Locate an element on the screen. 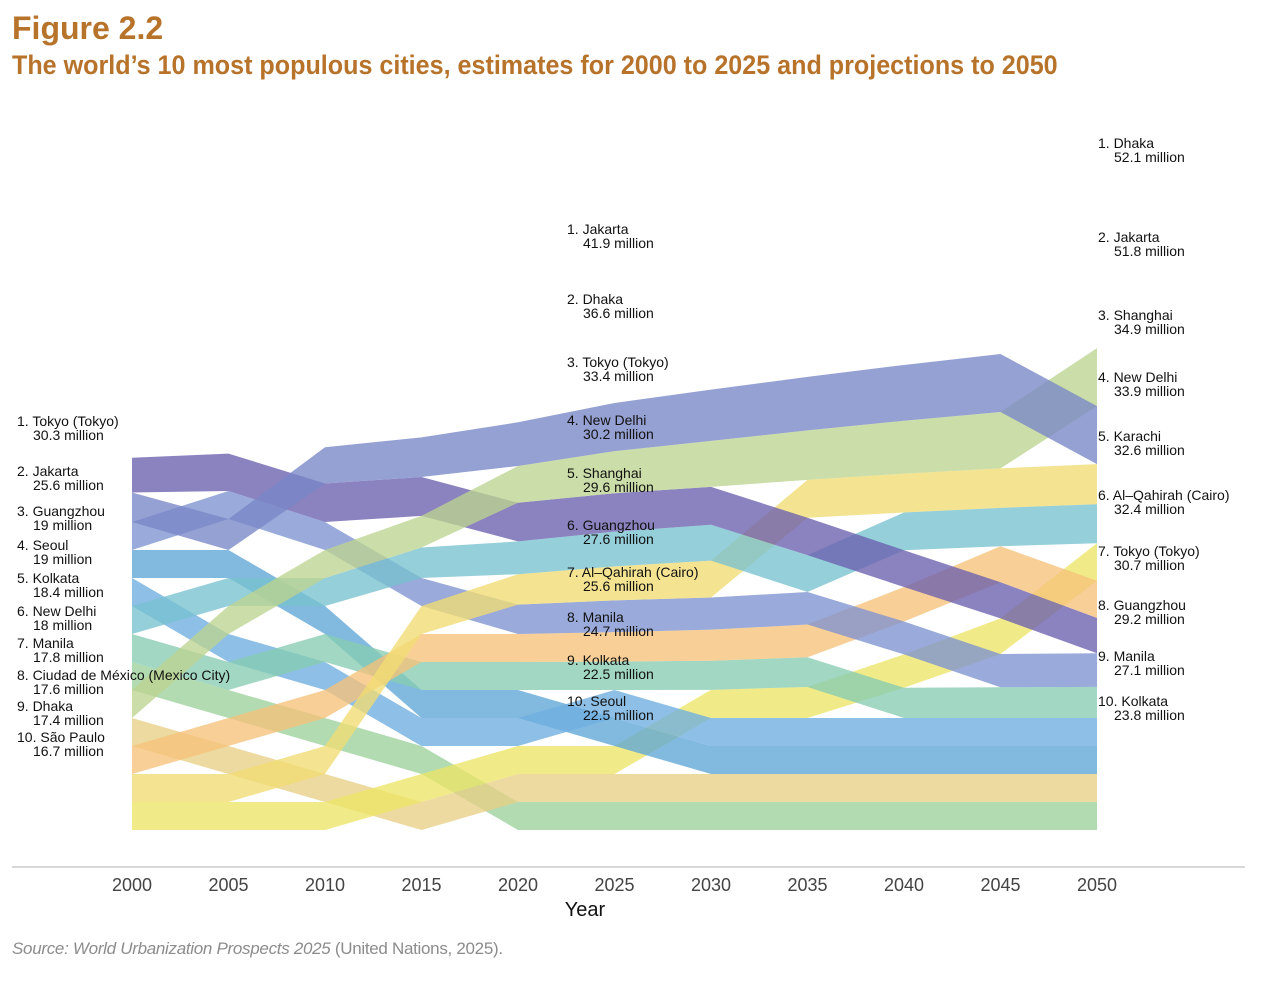  x-tick-label: 2010 is located at coordinates (325, 885).